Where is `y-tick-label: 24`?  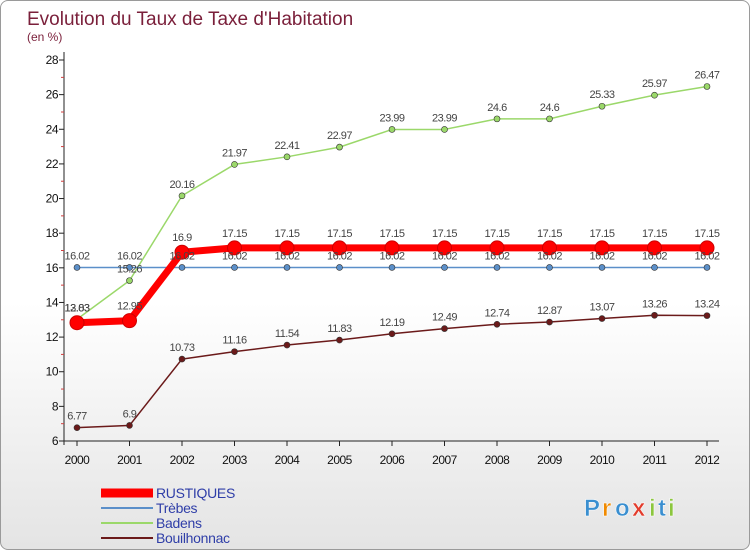
y-tick-label: 24 is located at coordinates (52, 129).